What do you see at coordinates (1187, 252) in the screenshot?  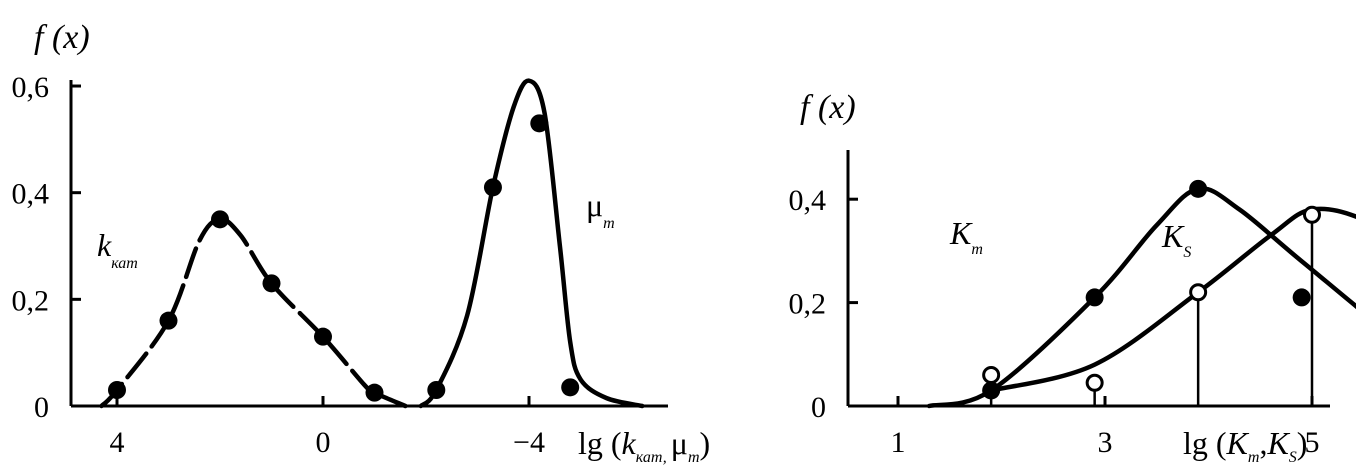 I see `series-label-K-S-sub: S` at bounding box center [1187, 252].